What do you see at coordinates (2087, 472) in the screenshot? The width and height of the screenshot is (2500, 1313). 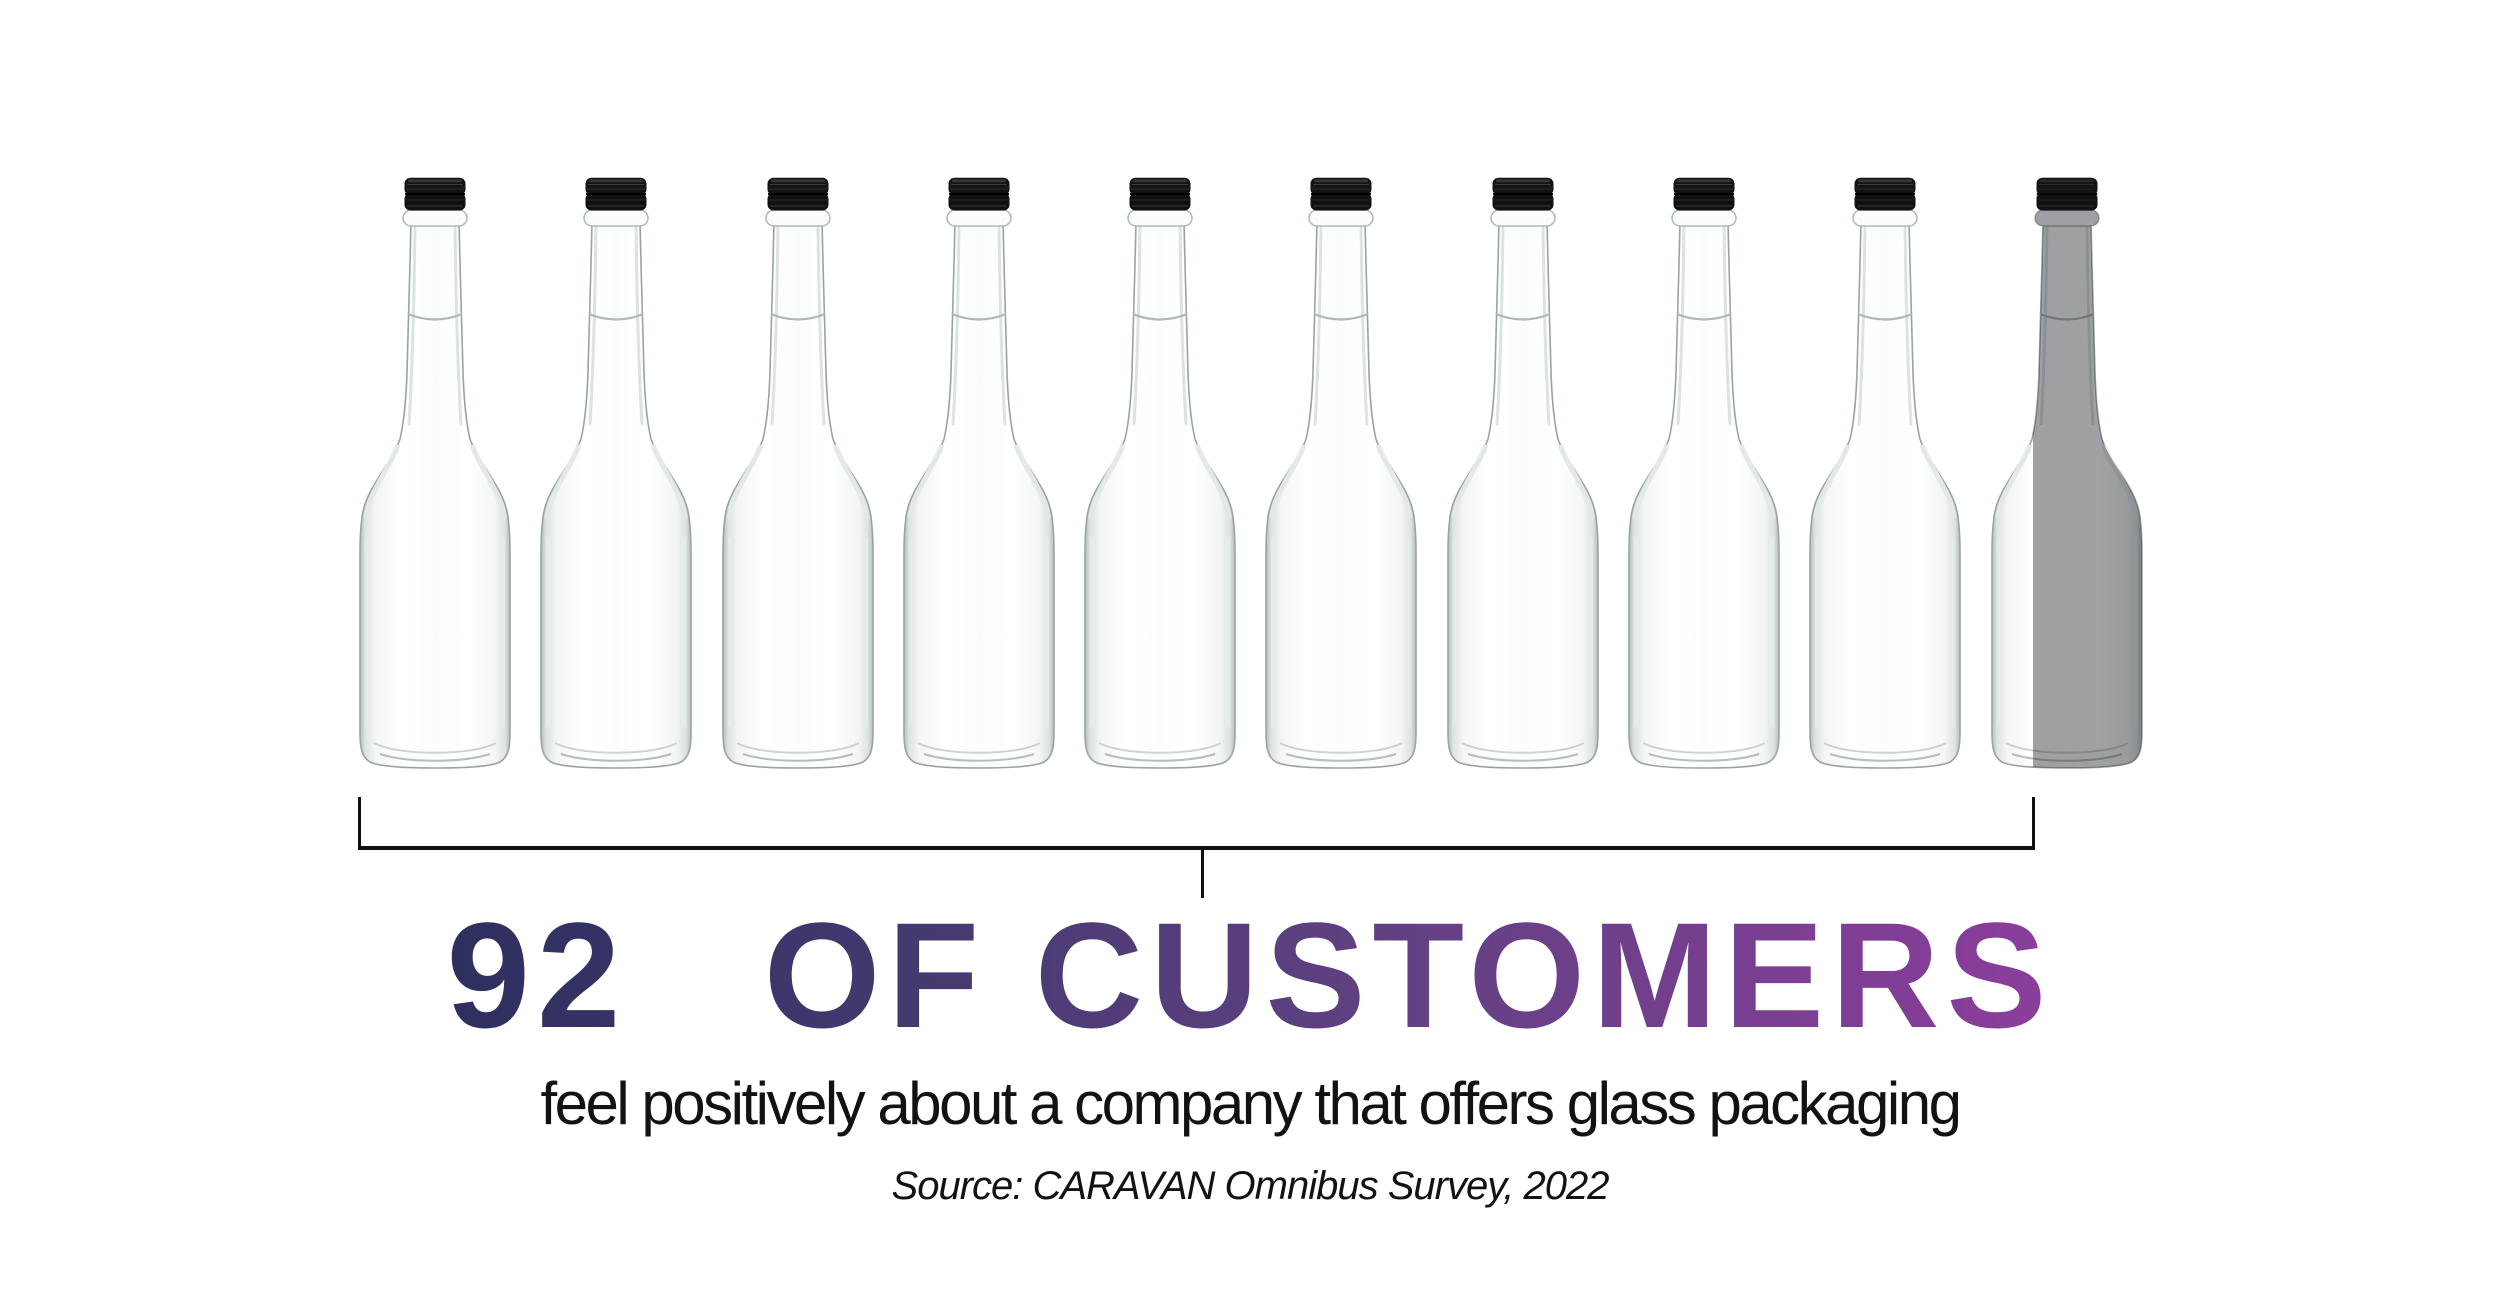 I see `bottle-shade-overlay` at bounding box center [2087, 472].